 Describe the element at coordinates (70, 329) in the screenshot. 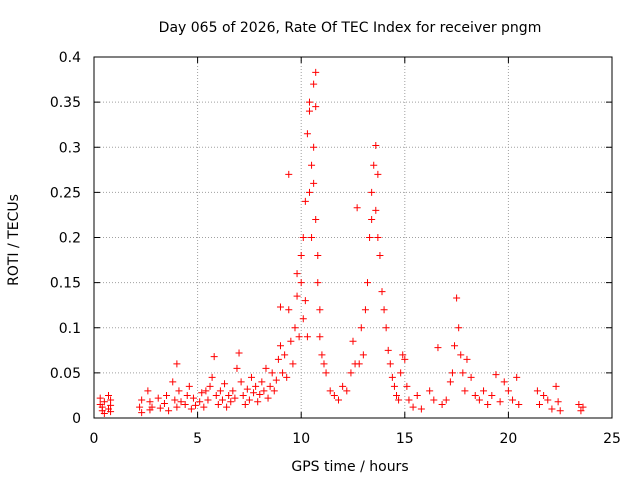

I see `y-tick-label: 0.1` at that location.